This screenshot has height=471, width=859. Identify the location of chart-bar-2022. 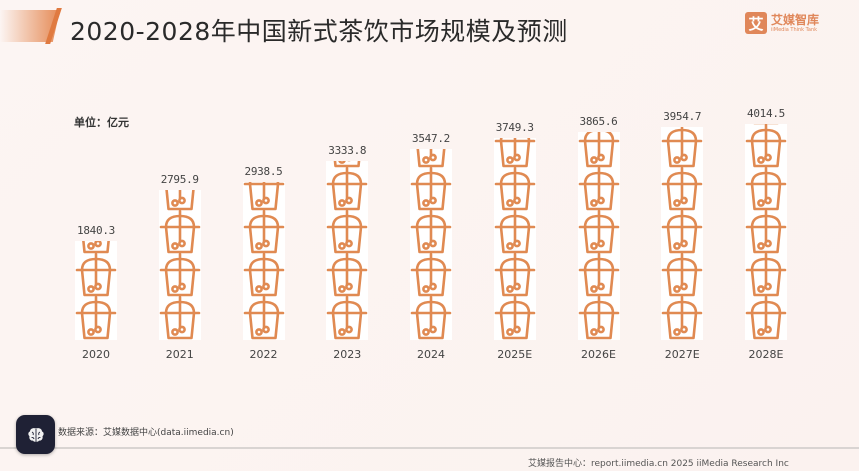
(263, 261).